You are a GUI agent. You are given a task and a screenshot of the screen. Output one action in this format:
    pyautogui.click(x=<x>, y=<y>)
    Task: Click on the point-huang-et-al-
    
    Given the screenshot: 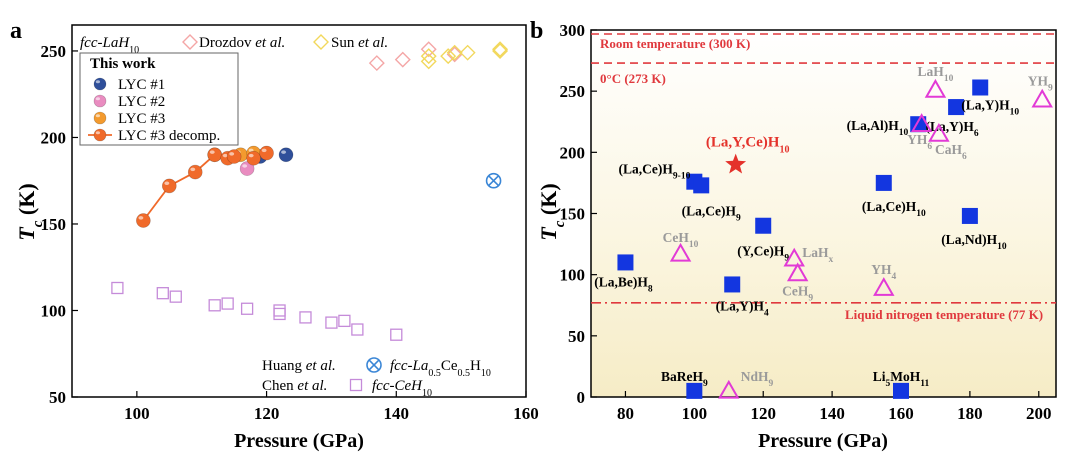 What is the action you would take?
    pyautogui.click(x=493, y=180)
    